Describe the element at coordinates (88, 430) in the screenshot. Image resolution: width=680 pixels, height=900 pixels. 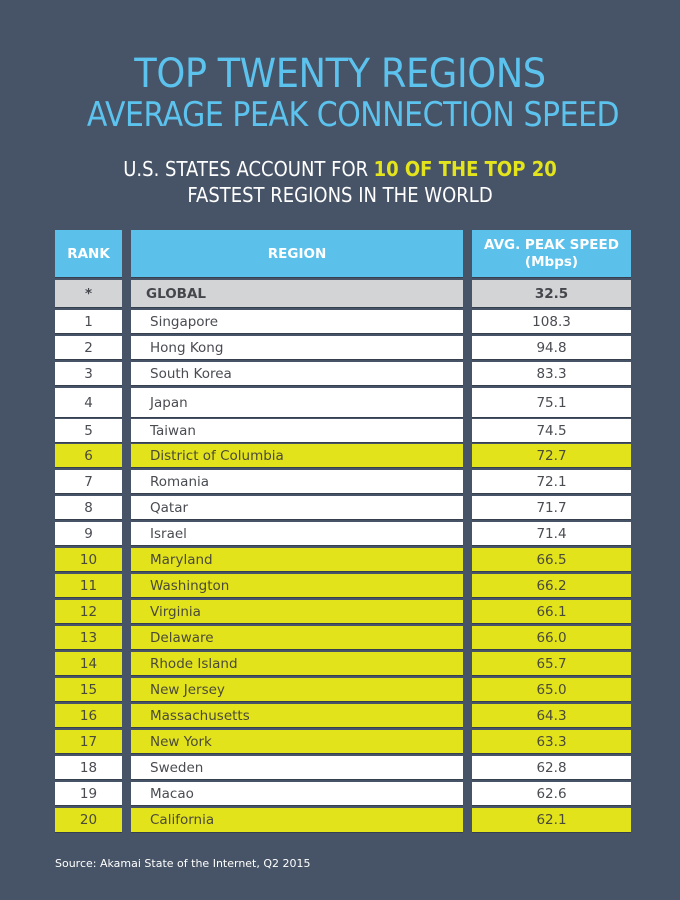
I see `rank-cell: 5` at that location.